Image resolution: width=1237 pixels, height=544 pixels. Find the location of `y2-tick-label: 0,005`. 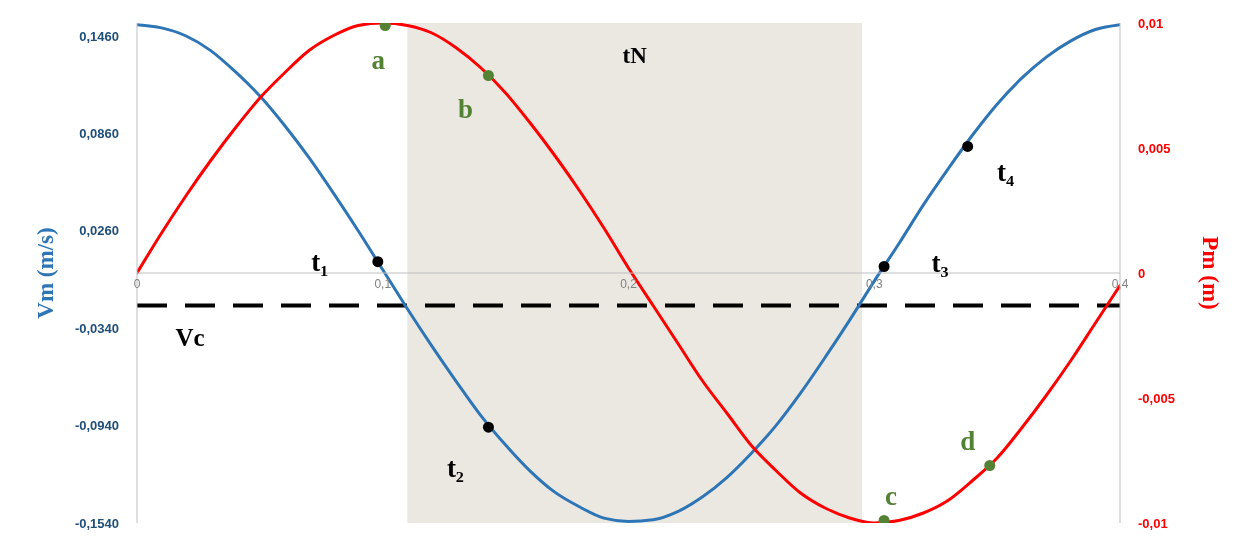

y2-tick-label: 0,005 is located at coordinates (1154, 148).